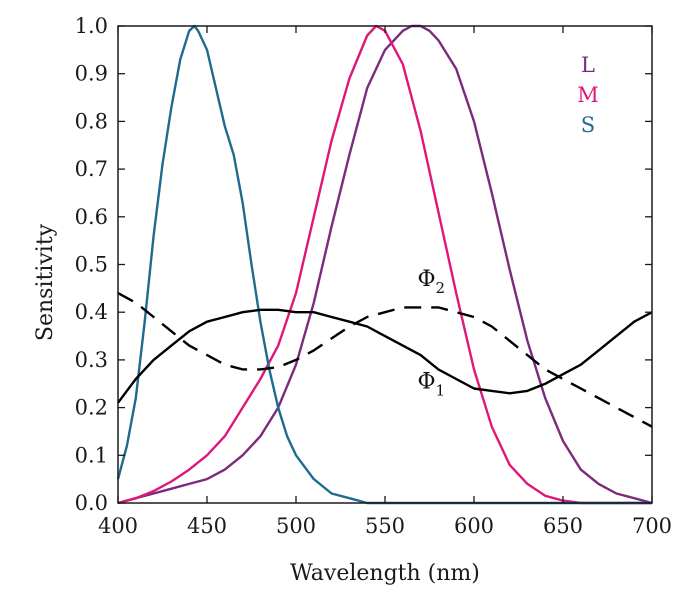 This screenshot has width=686, height=600. Describe the element at coordinates (91, 265) in the screenshot. I see `y-tick-label: 0.5` at that location.